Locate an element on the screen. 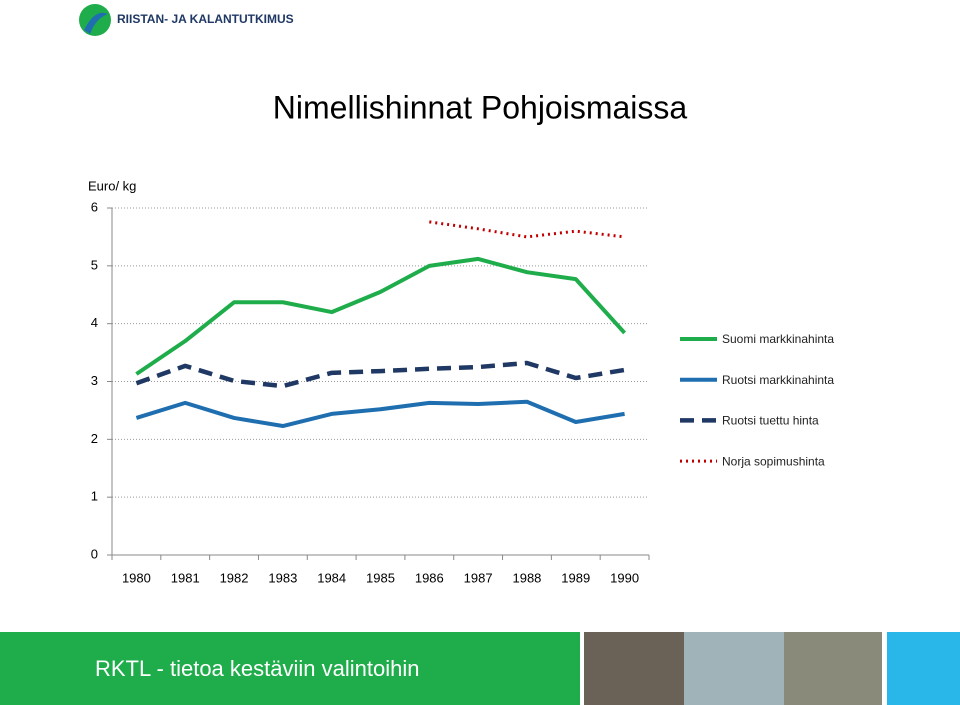  y-tick-label: 2 is located at coordinates (94, 438).